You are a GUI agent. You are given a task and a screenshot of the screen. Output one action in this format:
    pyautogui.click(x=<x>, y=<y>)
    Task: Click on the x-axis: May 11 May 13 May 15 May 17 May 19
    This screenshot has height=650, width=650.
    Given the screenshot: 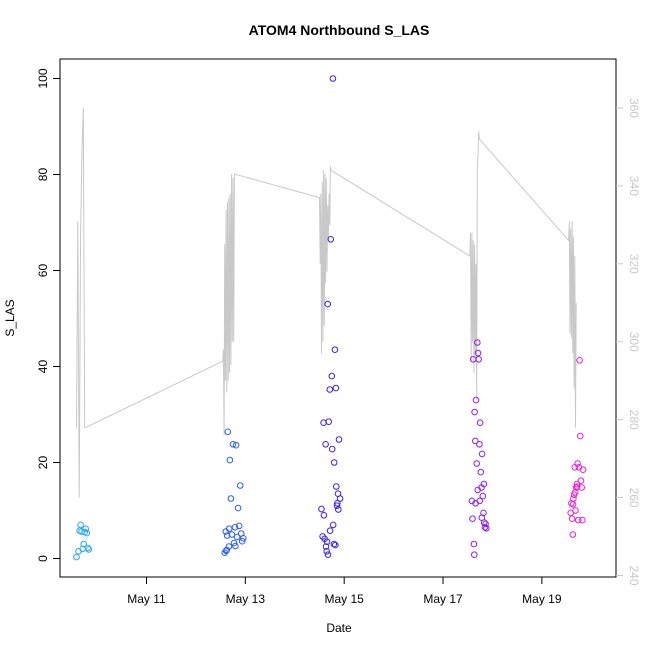 What is the action you would take?
    pyautogui.click(x=344, y=591)
    